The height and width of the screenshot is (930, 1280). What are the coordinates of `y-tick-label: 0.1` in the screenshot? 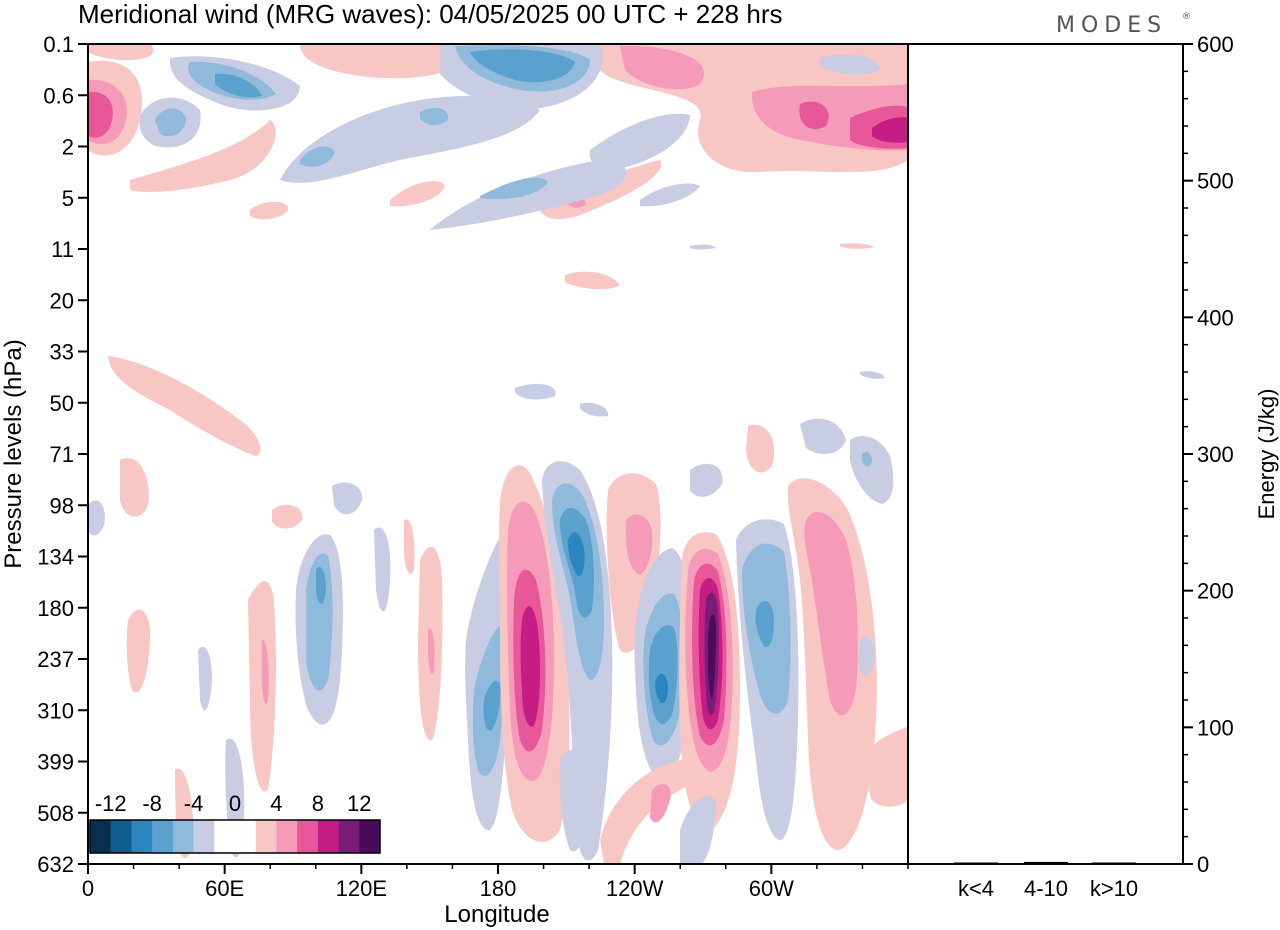 It's located at (58, 44).